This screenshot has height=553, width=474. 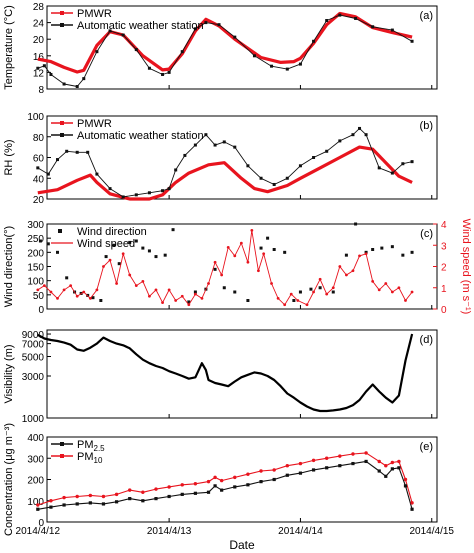 I want to click on x-axis-label: Date, so click(x=242, y=545).